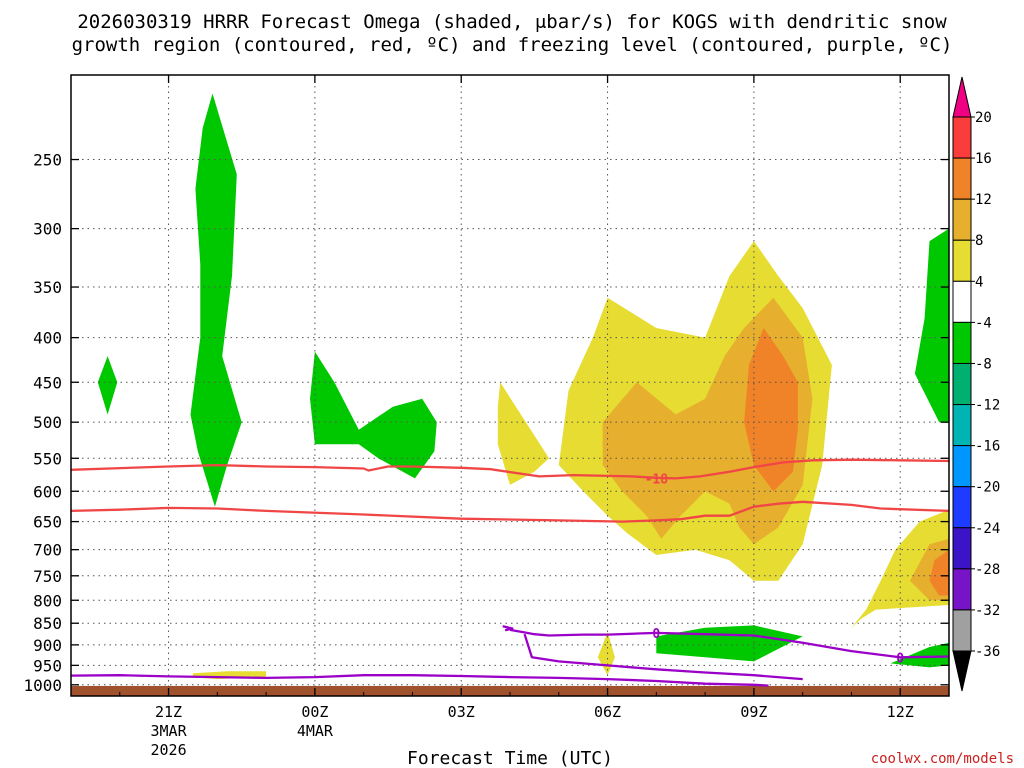 The image size is (1024, 768). What do you see at coordinates (987, 611) in the screenshot?
I see `colorbar-label-12: -32` at bounding box center [987, 611].